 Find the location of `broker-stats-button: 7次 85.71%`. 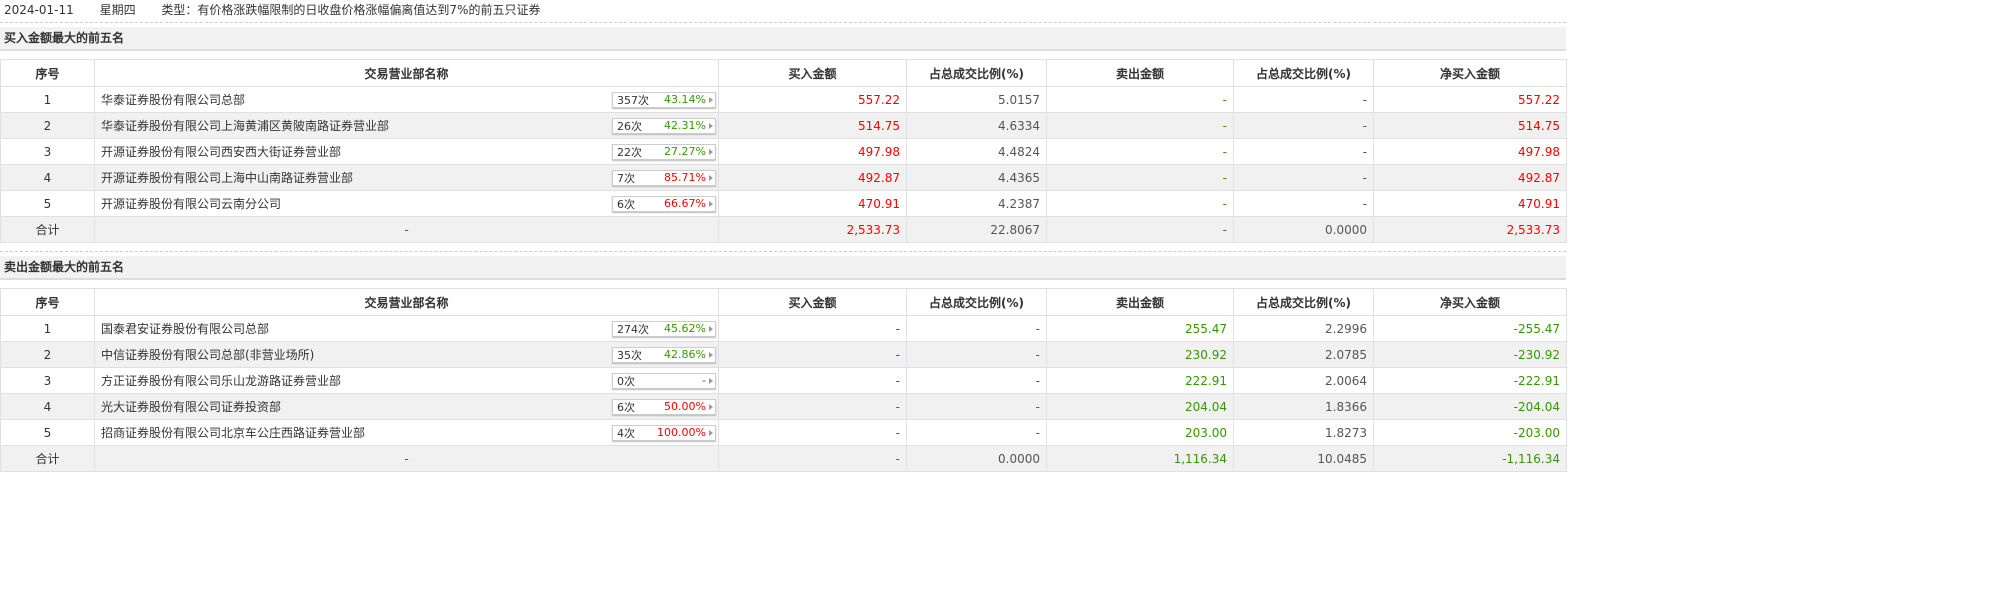

broker-stats-button: 7次 85.71% is located at coordinates (664, 177).